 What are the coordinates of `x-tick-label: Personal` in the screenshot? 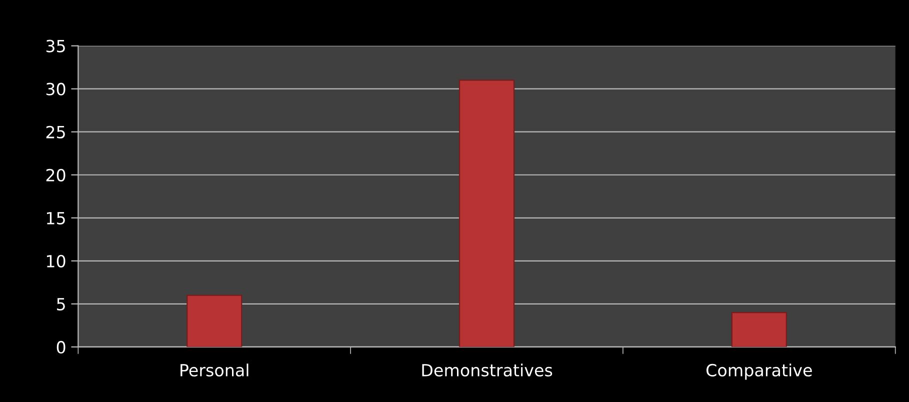 It's located at (214, 370).